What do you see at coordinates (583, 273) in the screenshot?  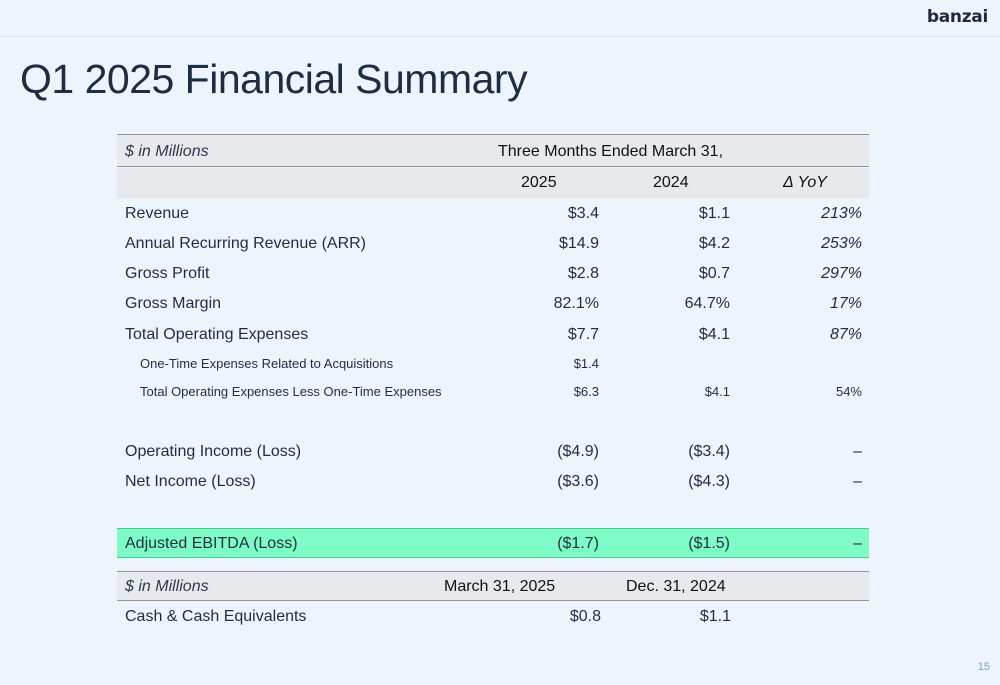 I see `value-2025: $2.8` at bounding box center [583, 273].